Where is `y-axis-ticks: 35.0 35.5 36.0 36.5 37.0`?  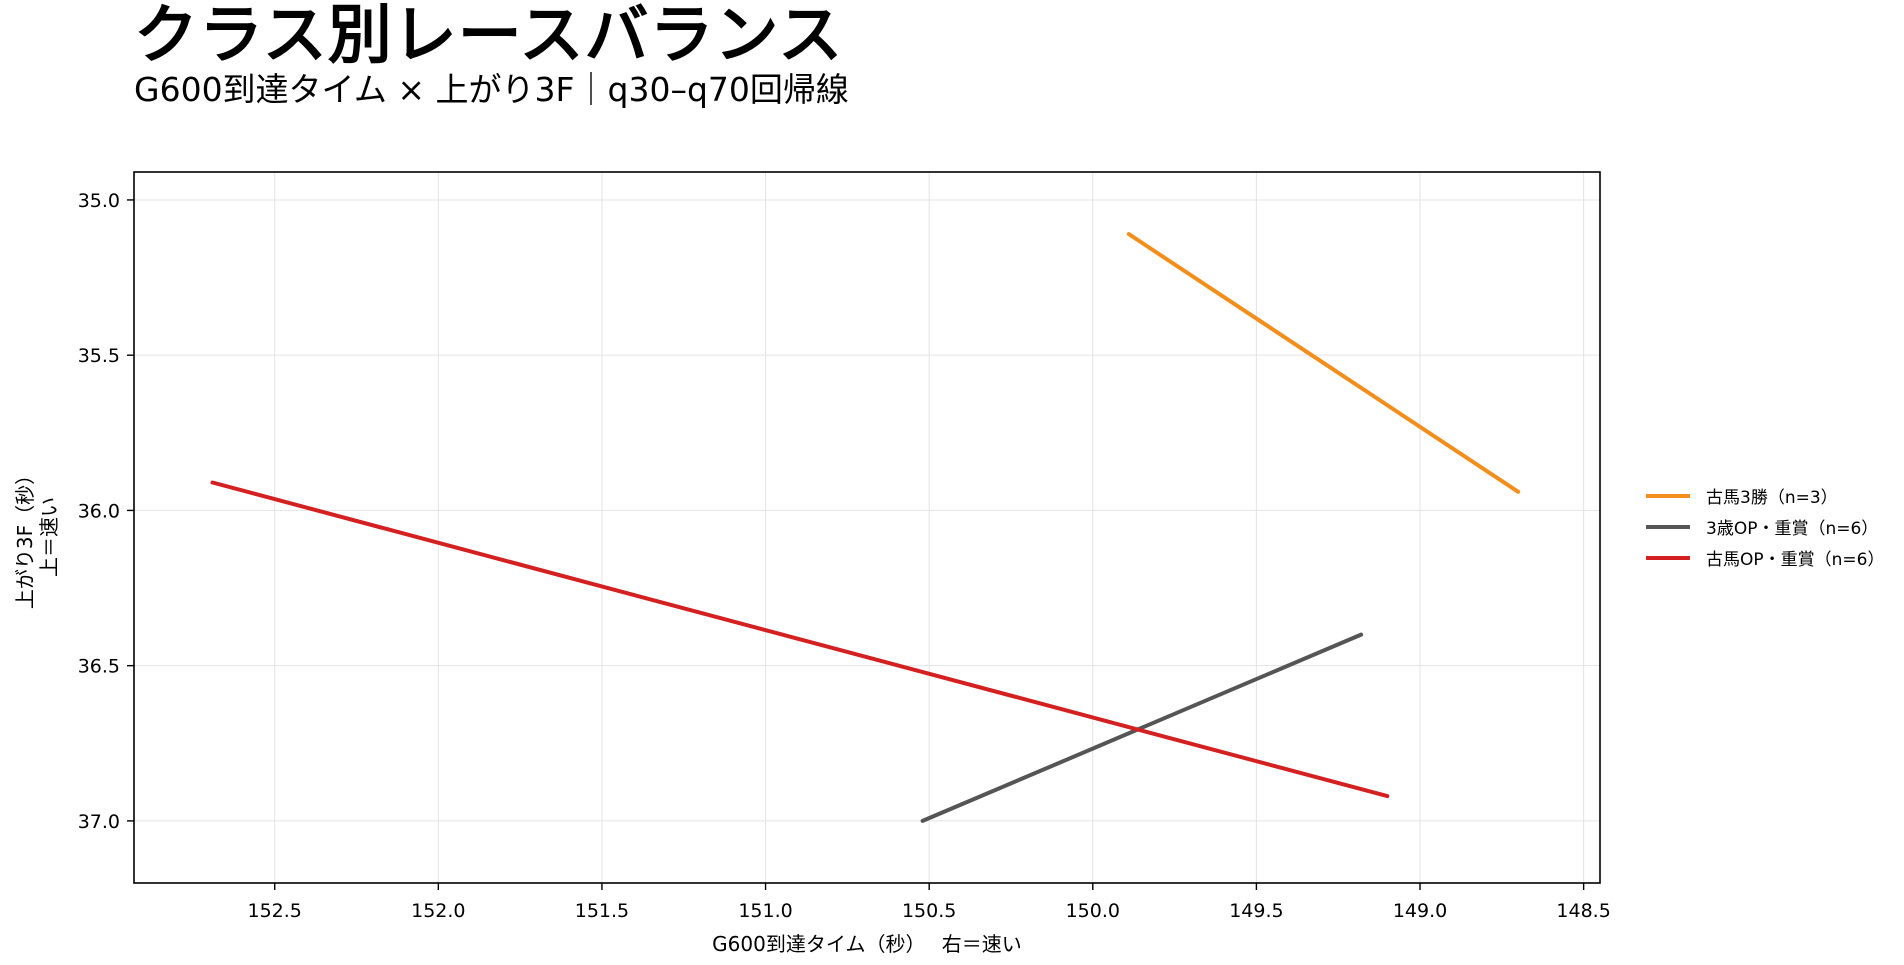 y-axis-ticks: 35.0 35.5 36.0 36.5 37.0 is located at coordinates (106, 511).